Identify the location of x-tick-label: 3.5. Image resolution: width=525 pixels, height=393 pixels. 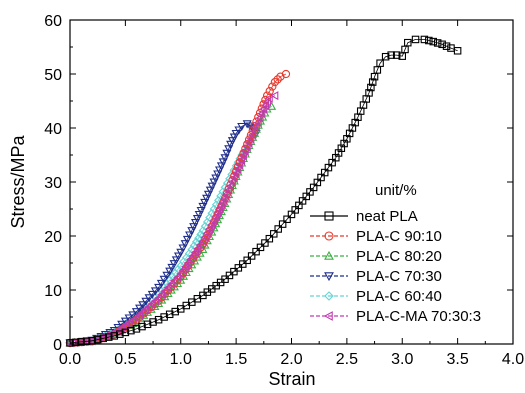
(458, 359).